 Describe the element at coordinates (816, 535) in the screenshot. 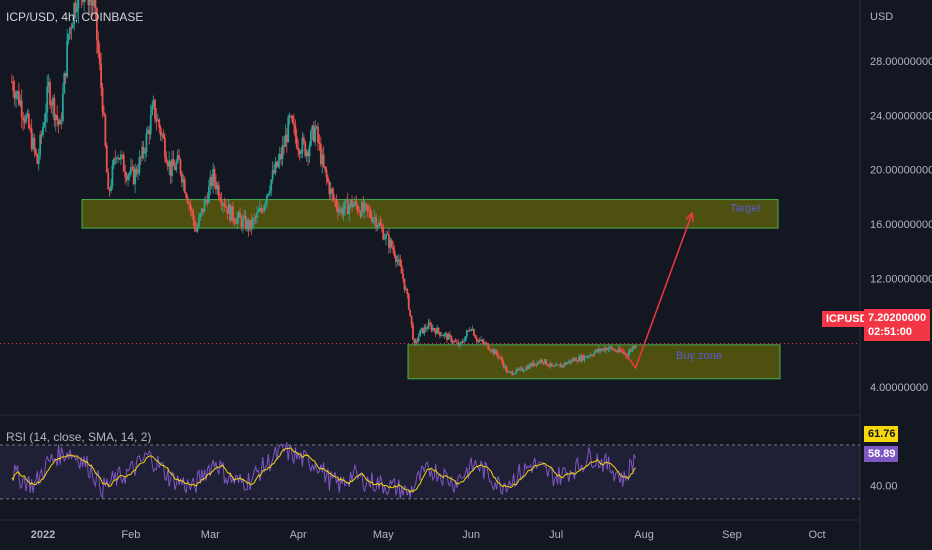

I see `time-tick-label: Oct` at that location.